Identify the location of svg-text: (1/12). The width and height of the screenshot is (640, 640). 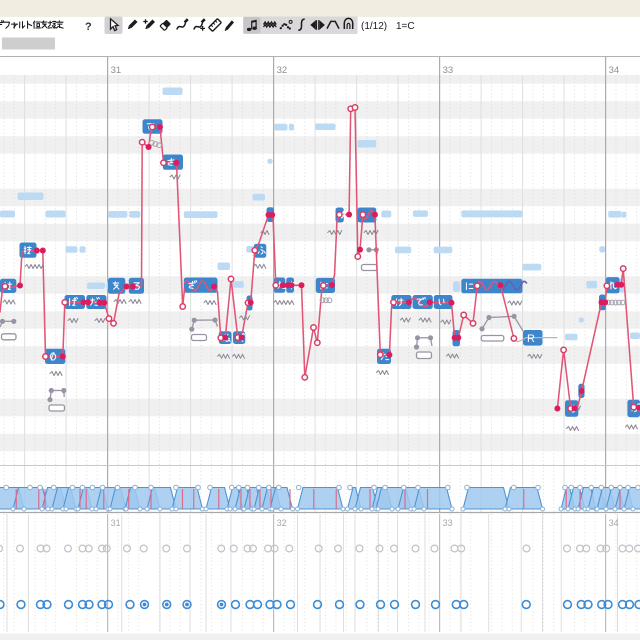
(374, 26).